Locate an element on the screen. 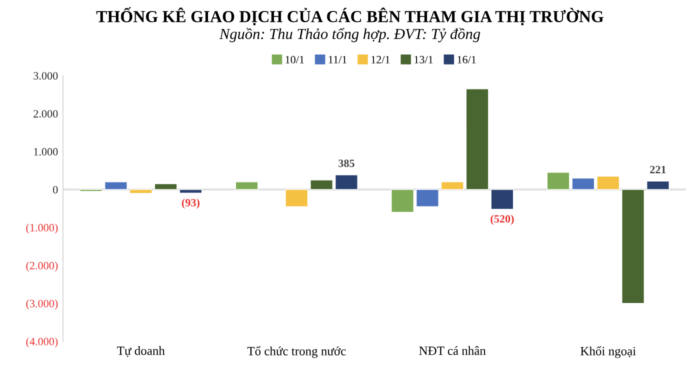 The width and height of the screenshot is (700, 369). y-tick-label: (2.000) is located at coordinates (42, 267).